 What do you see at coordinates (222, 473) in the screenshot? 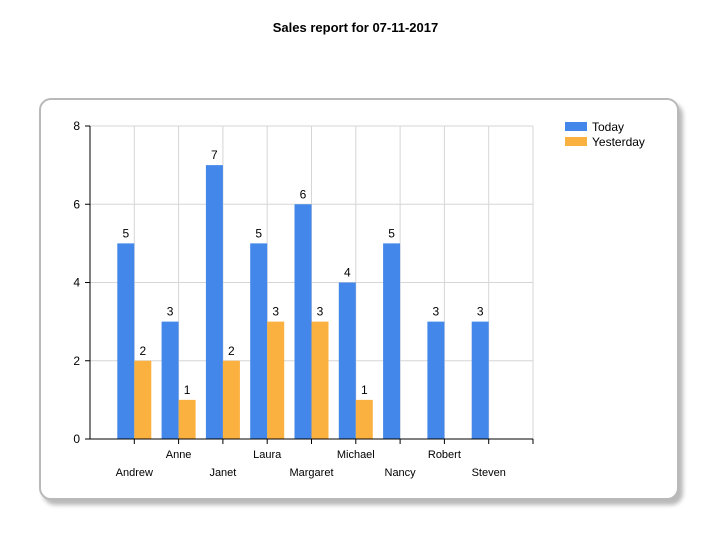
I see `x-category-label: Janet` at bounding box center [222, 473].